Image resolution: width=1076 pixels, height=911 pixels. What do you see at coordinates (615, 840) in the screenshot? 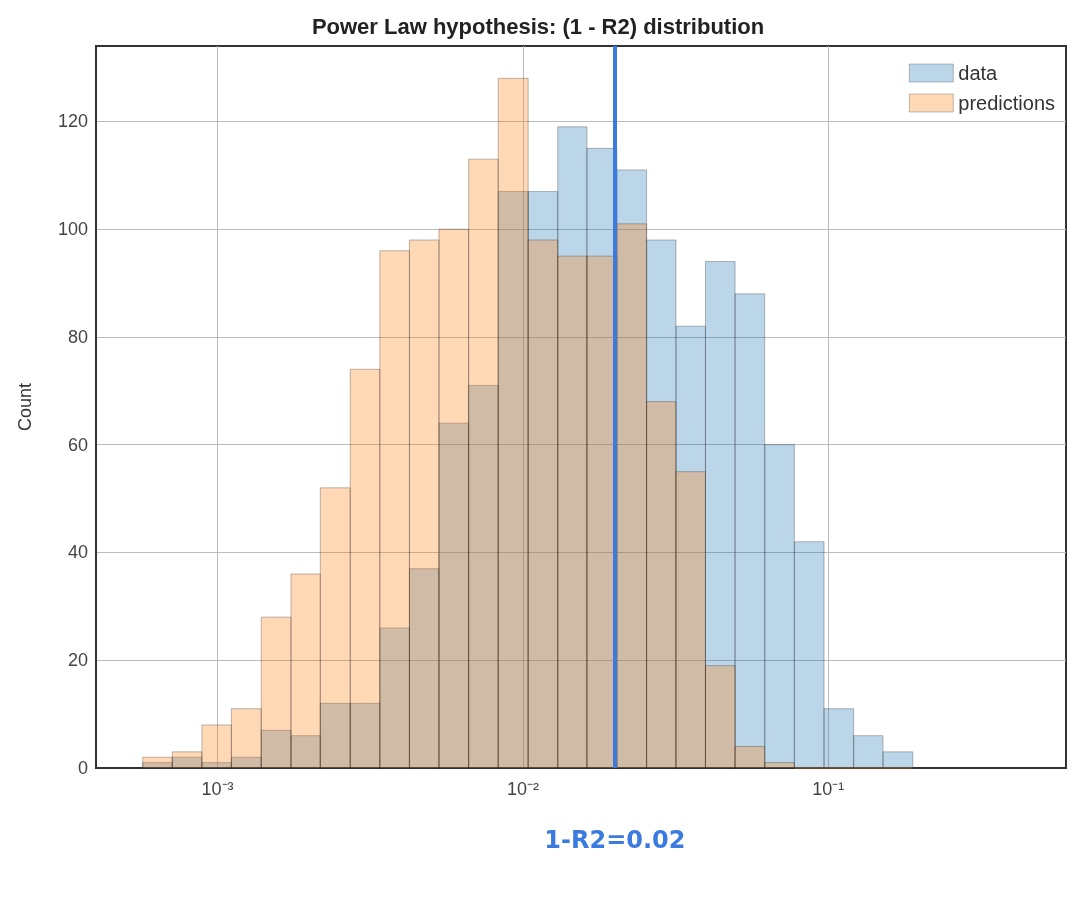
I see `ref-line-label: 1-R2=0.02` at bounding box center [615, 840].